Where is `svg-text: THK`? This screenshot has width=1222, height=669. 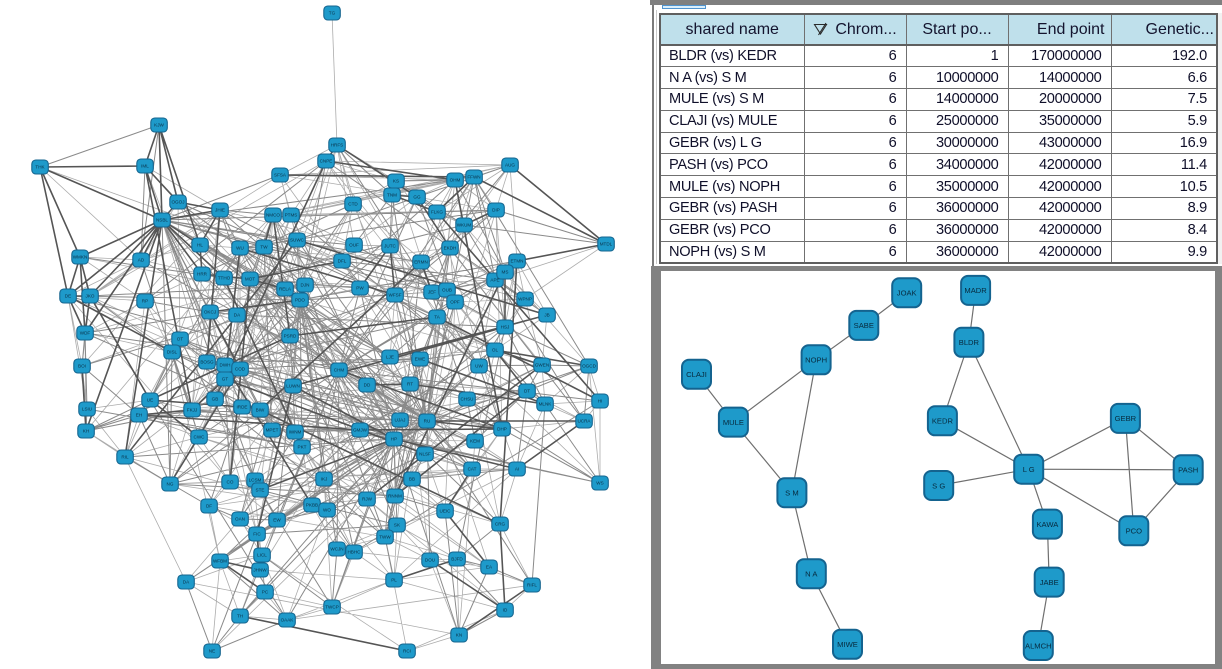 svg-text: THK is located at coordinates (40, 167).